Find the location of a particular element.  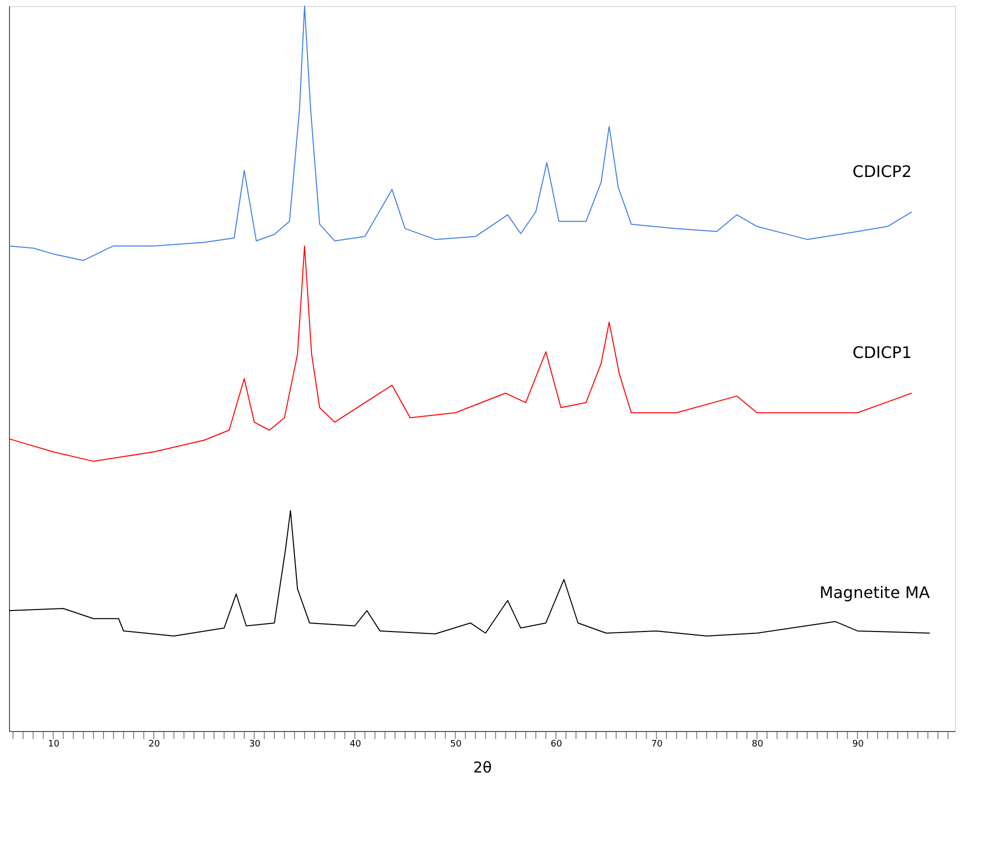

series-label: CDICP1 is located at coordinates (882, 352).